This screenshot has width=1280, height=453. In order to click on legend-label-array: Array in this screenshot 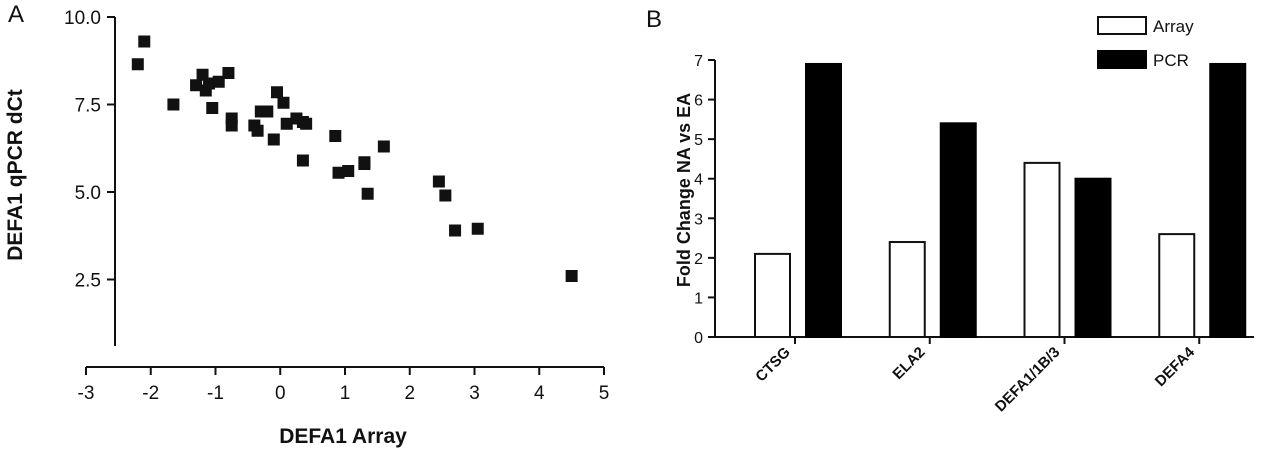, I will do `click(1173, 26)`.